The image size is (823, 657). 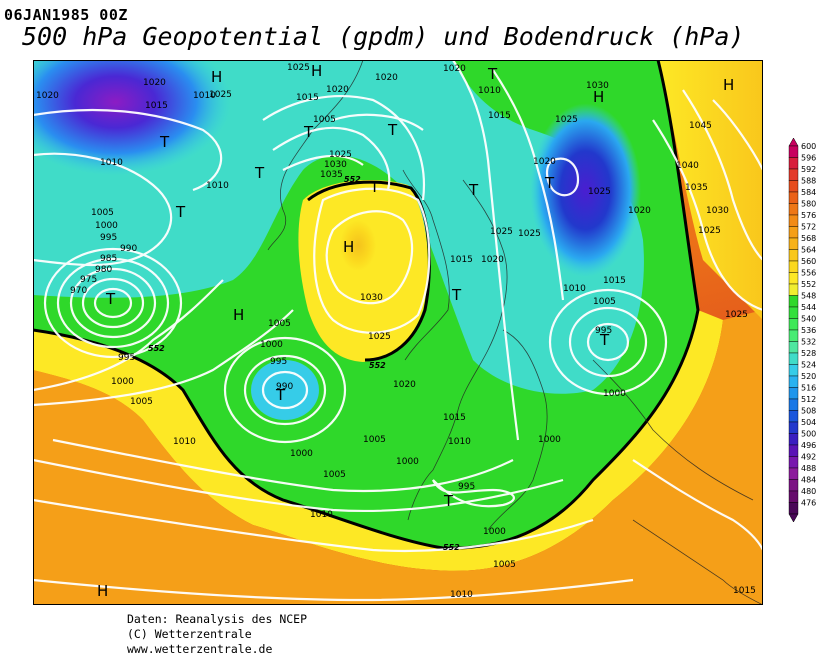 I want to click on legend-label: 568, so click(x=808, y=238).